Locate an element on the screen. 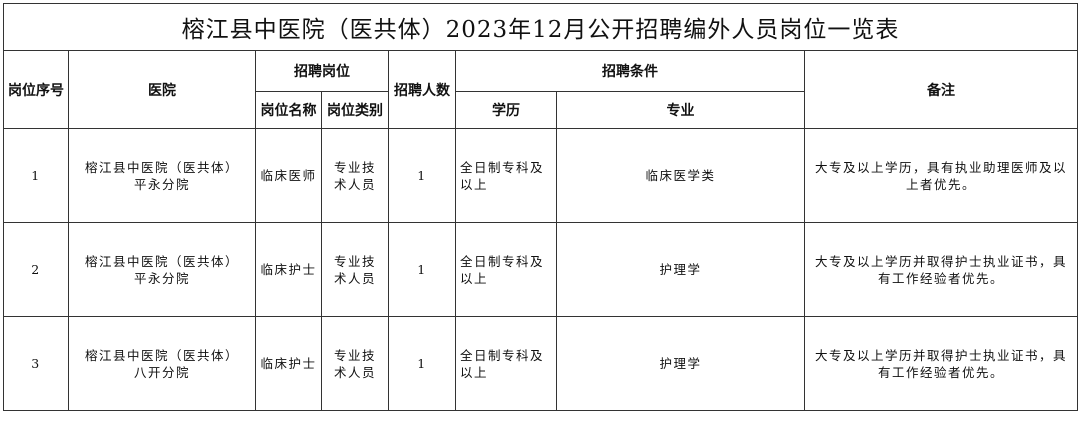 The height and width of the screenshot is (422, 1080). header-position-type: 岗位类别 is located at coordinates (355, 110).